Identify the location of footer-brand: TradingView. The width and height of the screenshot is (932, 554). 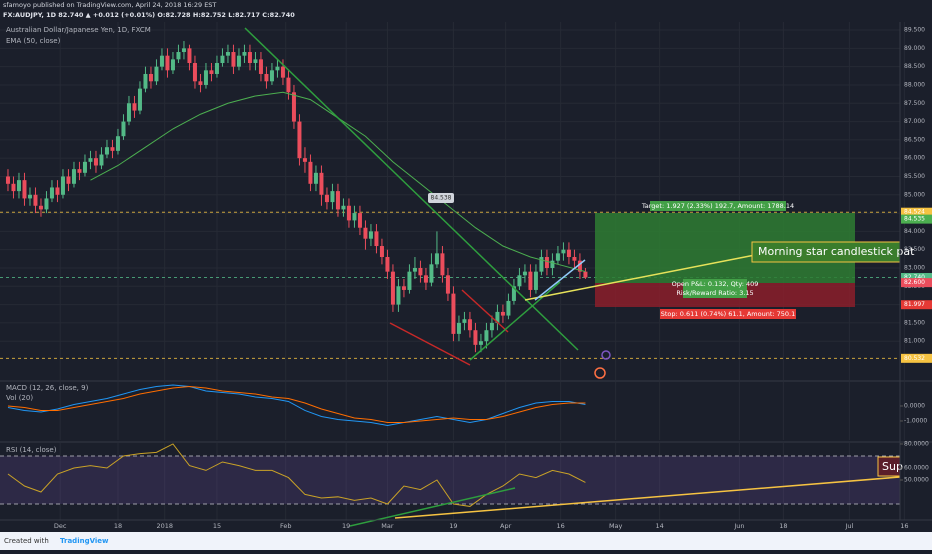
(84, 541).